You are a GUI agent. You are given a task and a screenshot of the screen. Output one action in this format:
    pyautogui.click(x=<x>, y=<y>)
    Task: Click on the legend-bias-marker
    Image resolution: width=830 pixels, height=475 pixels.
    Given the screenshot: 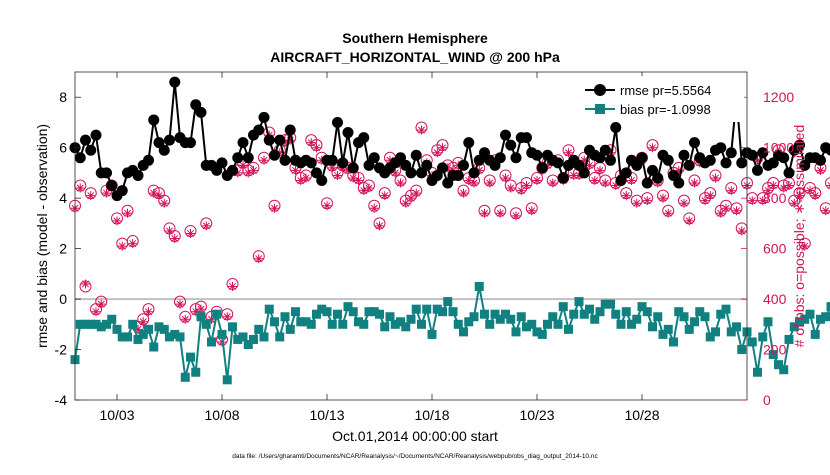 What is the action you would take?
    pyautogui.click(x=600, y=109)
    